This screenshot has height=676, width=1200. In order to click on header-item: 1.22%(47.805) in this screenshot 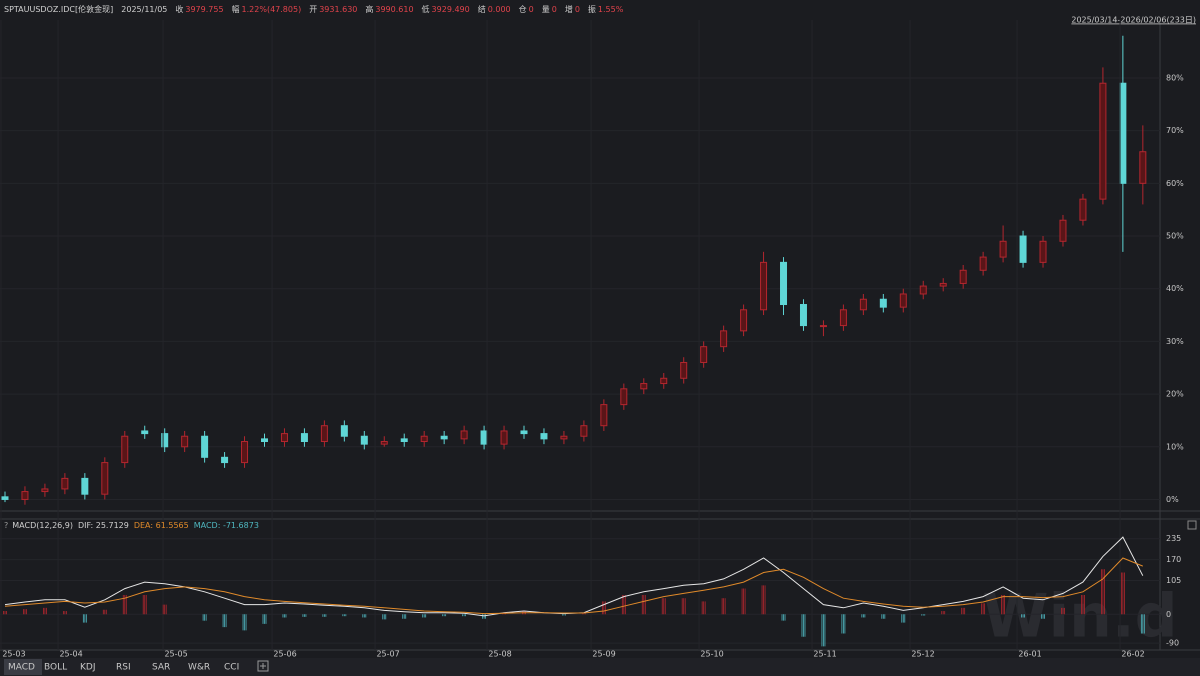, I will do `click(272, 9)`.